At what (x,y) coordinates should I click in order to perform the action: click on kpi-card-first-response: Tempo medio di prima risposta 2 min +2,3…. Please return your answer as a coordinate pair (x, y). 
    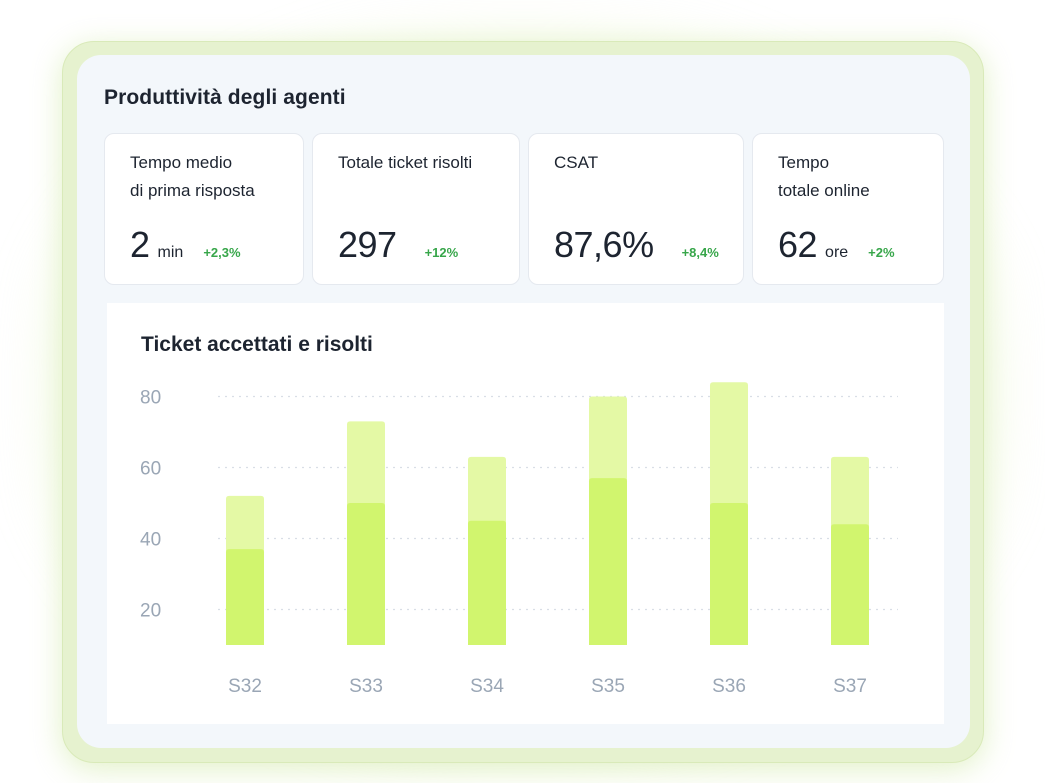
    Looking at the image, I should click on (204, 209).